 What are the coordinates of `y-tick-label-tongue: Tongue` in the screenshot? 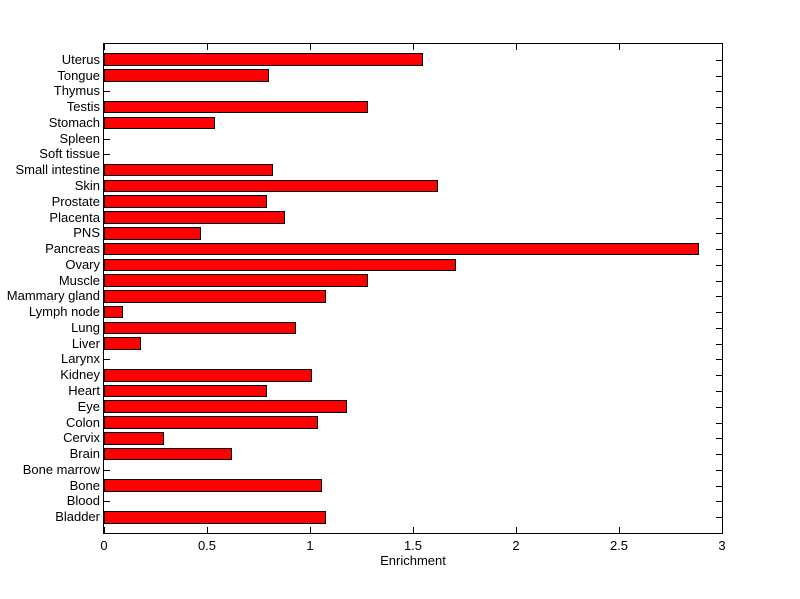 It's located at (78, 75).